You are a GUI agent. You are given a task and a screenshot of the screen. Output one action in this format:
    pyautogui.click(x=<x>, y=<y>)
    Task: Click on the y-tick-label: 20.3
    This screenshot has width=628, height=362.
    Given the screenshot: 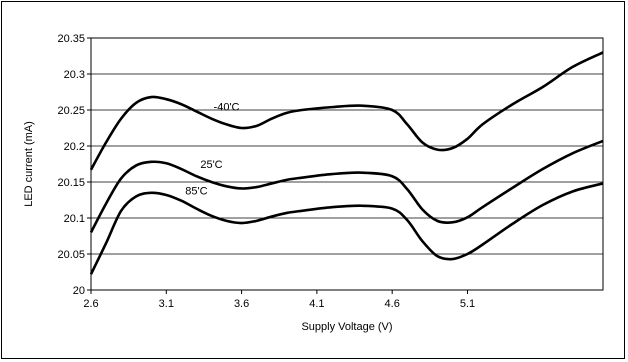 What is the action you would take?
    pyautogui.click(x=74, y=75)
    